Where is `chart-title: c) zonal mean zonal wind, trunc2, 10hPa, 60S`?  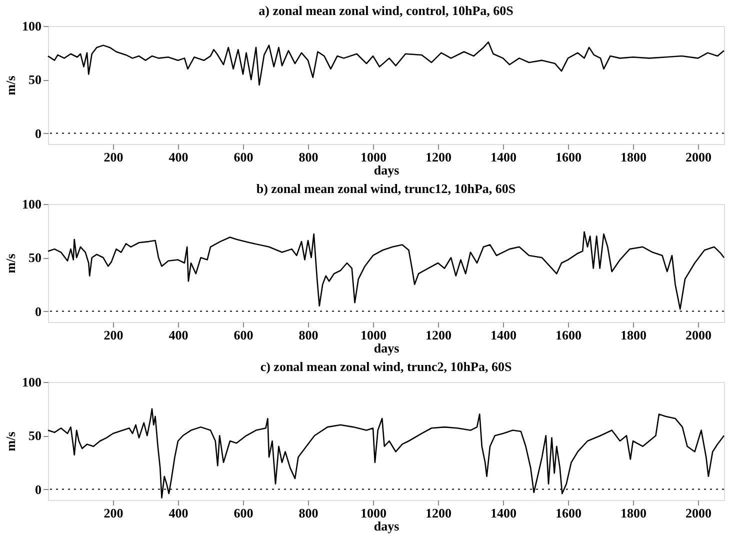
chart-title: c) zonal mean zonal wind, trunc2, 10hPa, 60S is located at coordinates (386, 366).